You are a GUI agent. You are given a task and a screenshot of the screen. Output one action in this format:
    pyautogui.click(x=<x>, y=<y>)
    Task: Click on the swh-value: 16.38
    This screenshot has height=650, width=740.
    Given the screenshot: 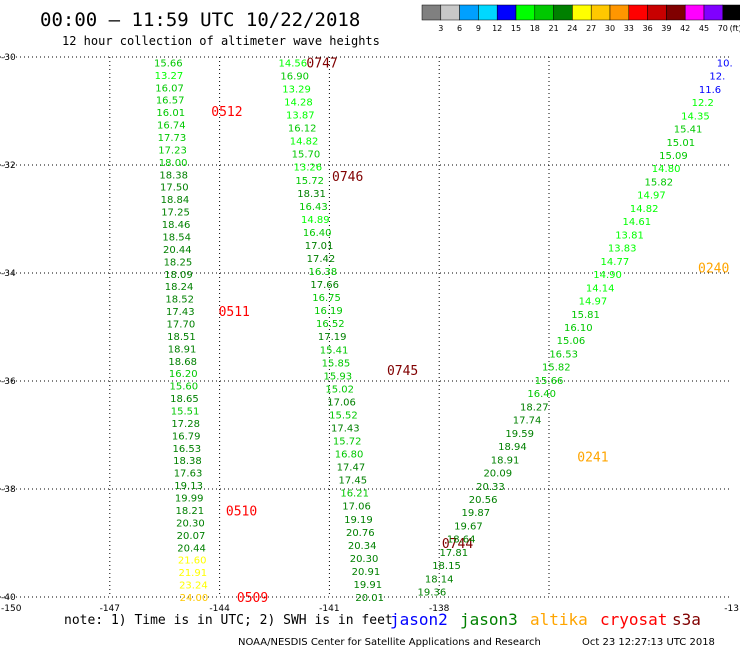 What is the action you would take?
    pyautogui.click(x=322, y=272)
    